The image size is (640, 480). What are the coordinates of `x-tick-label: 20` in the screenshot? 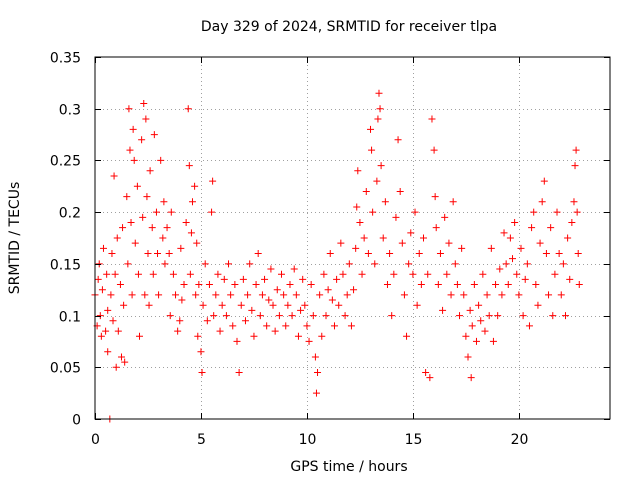 It's located at (520, 440).